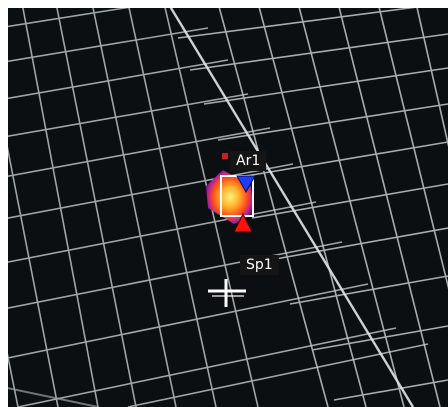  Describe the element at coordinates (225, 156) in the screenshot. I see `area-label-marker` at that location.